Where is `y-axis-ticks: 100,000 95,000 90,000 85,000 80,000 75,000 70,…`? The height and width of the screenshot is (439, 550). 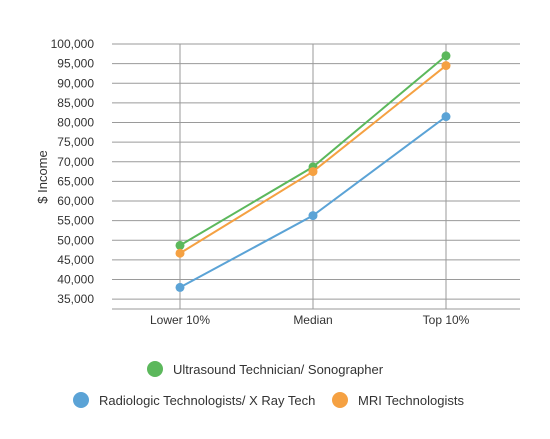 y-axis-ticks: 100,000 95,000 90,000 85,000 80,000 75,000 70,… is located at coordinates (73, 171).